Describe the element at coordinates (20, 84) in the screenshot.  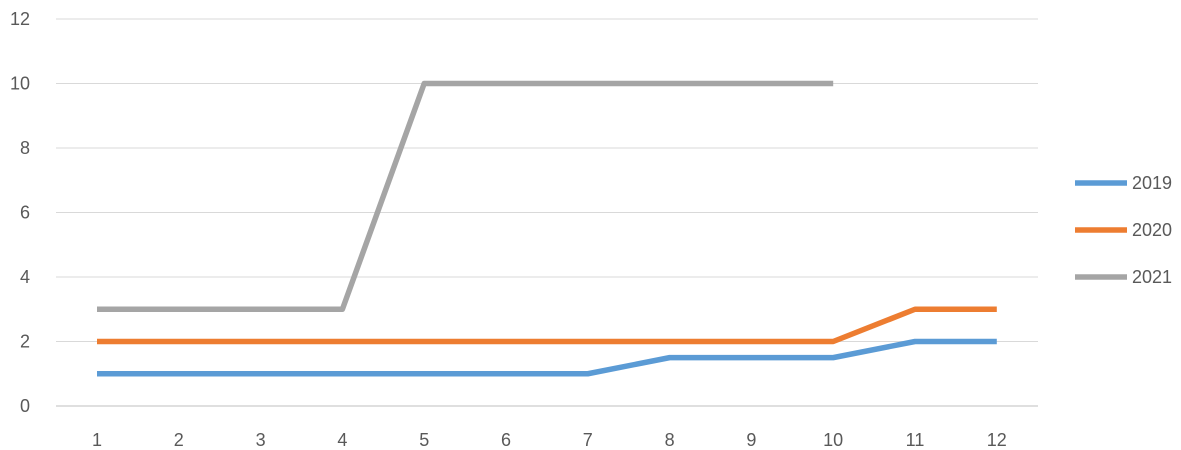
I see `y-tick-label: 10` at that location.